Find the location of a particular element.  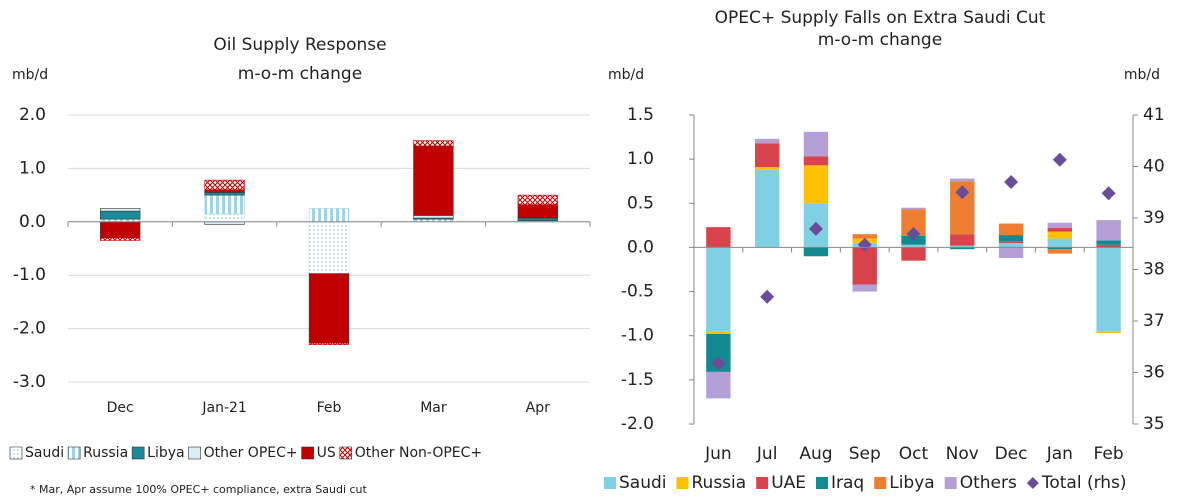

x-tick-label: Apr is located at coordinates (538, 408).